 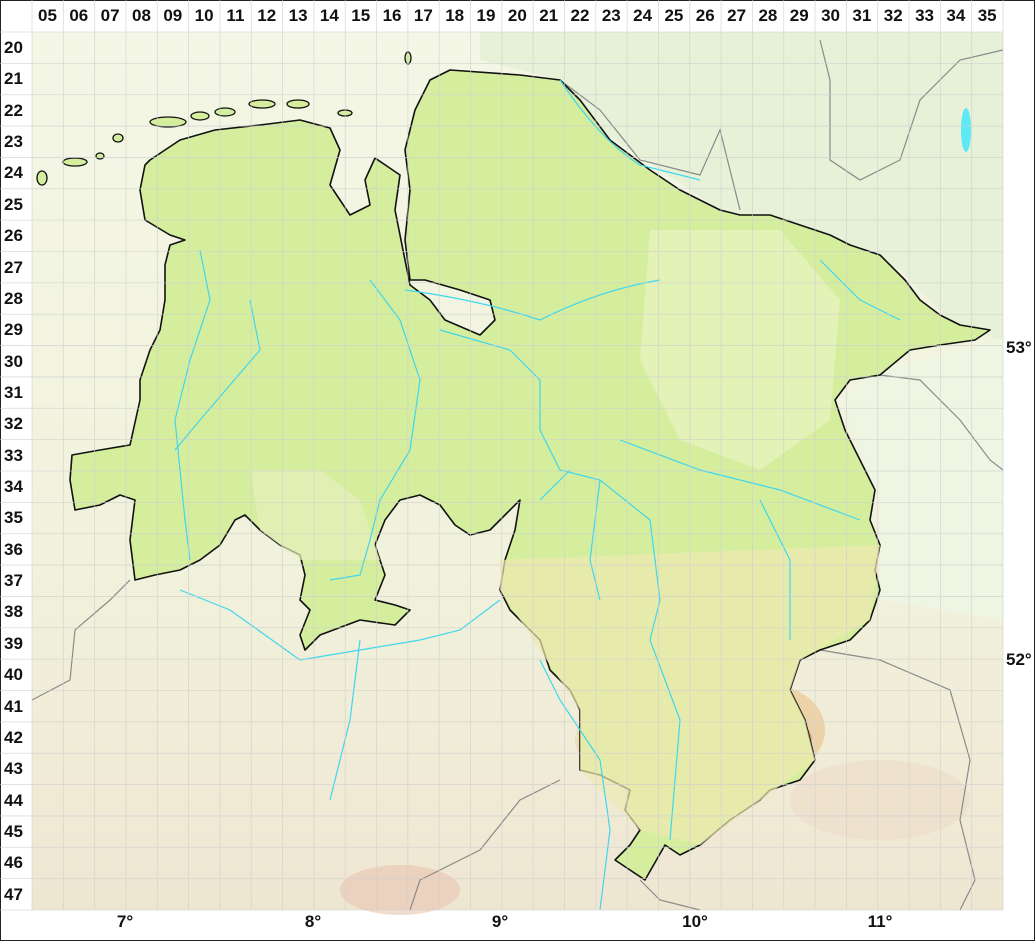 What do you see at coordinates (549, 15) in the screenshot?
I see `column-label: 21` at bounding box center [549, 15].